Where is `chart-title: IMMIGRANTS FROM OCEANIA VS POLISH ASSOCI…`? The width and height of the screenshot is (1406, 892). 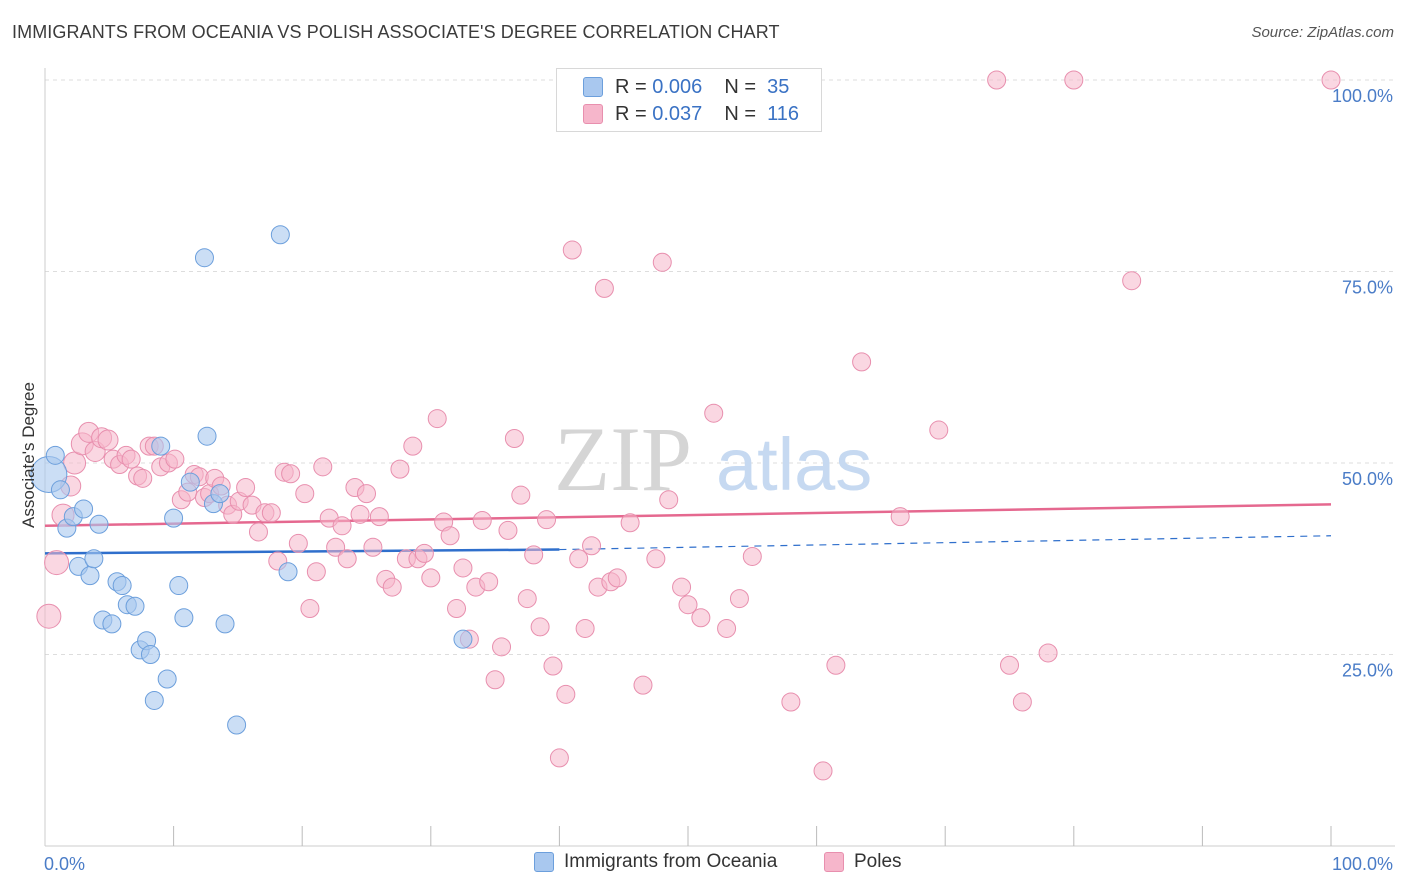
chart-title: IMMIGRANTS FROM OCEANIA VS POLISH ASSOCI… is located at coordinates (396, 32).